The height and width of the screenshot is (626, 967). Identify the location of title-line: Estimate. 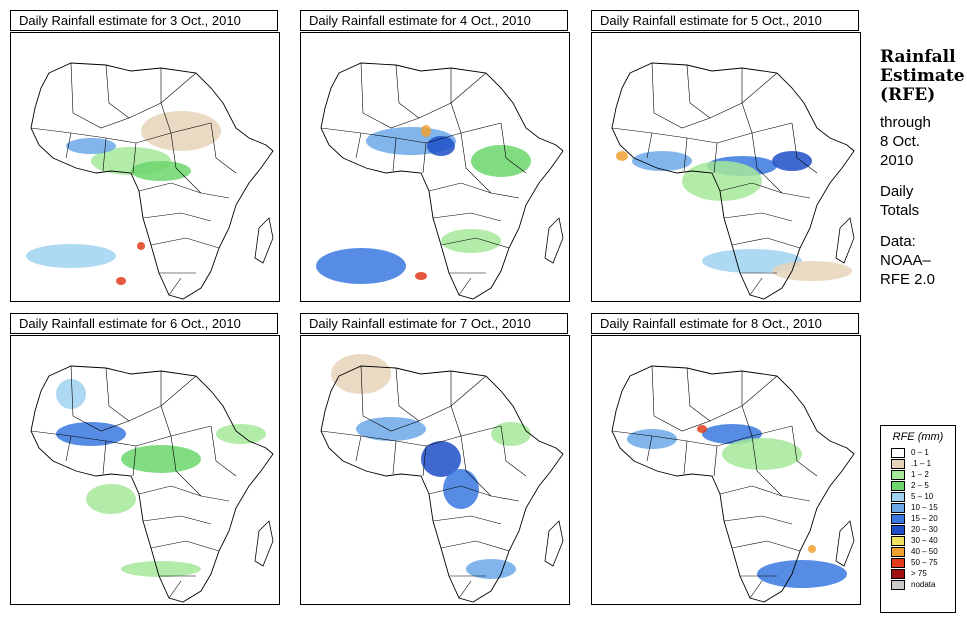
(922, 76).